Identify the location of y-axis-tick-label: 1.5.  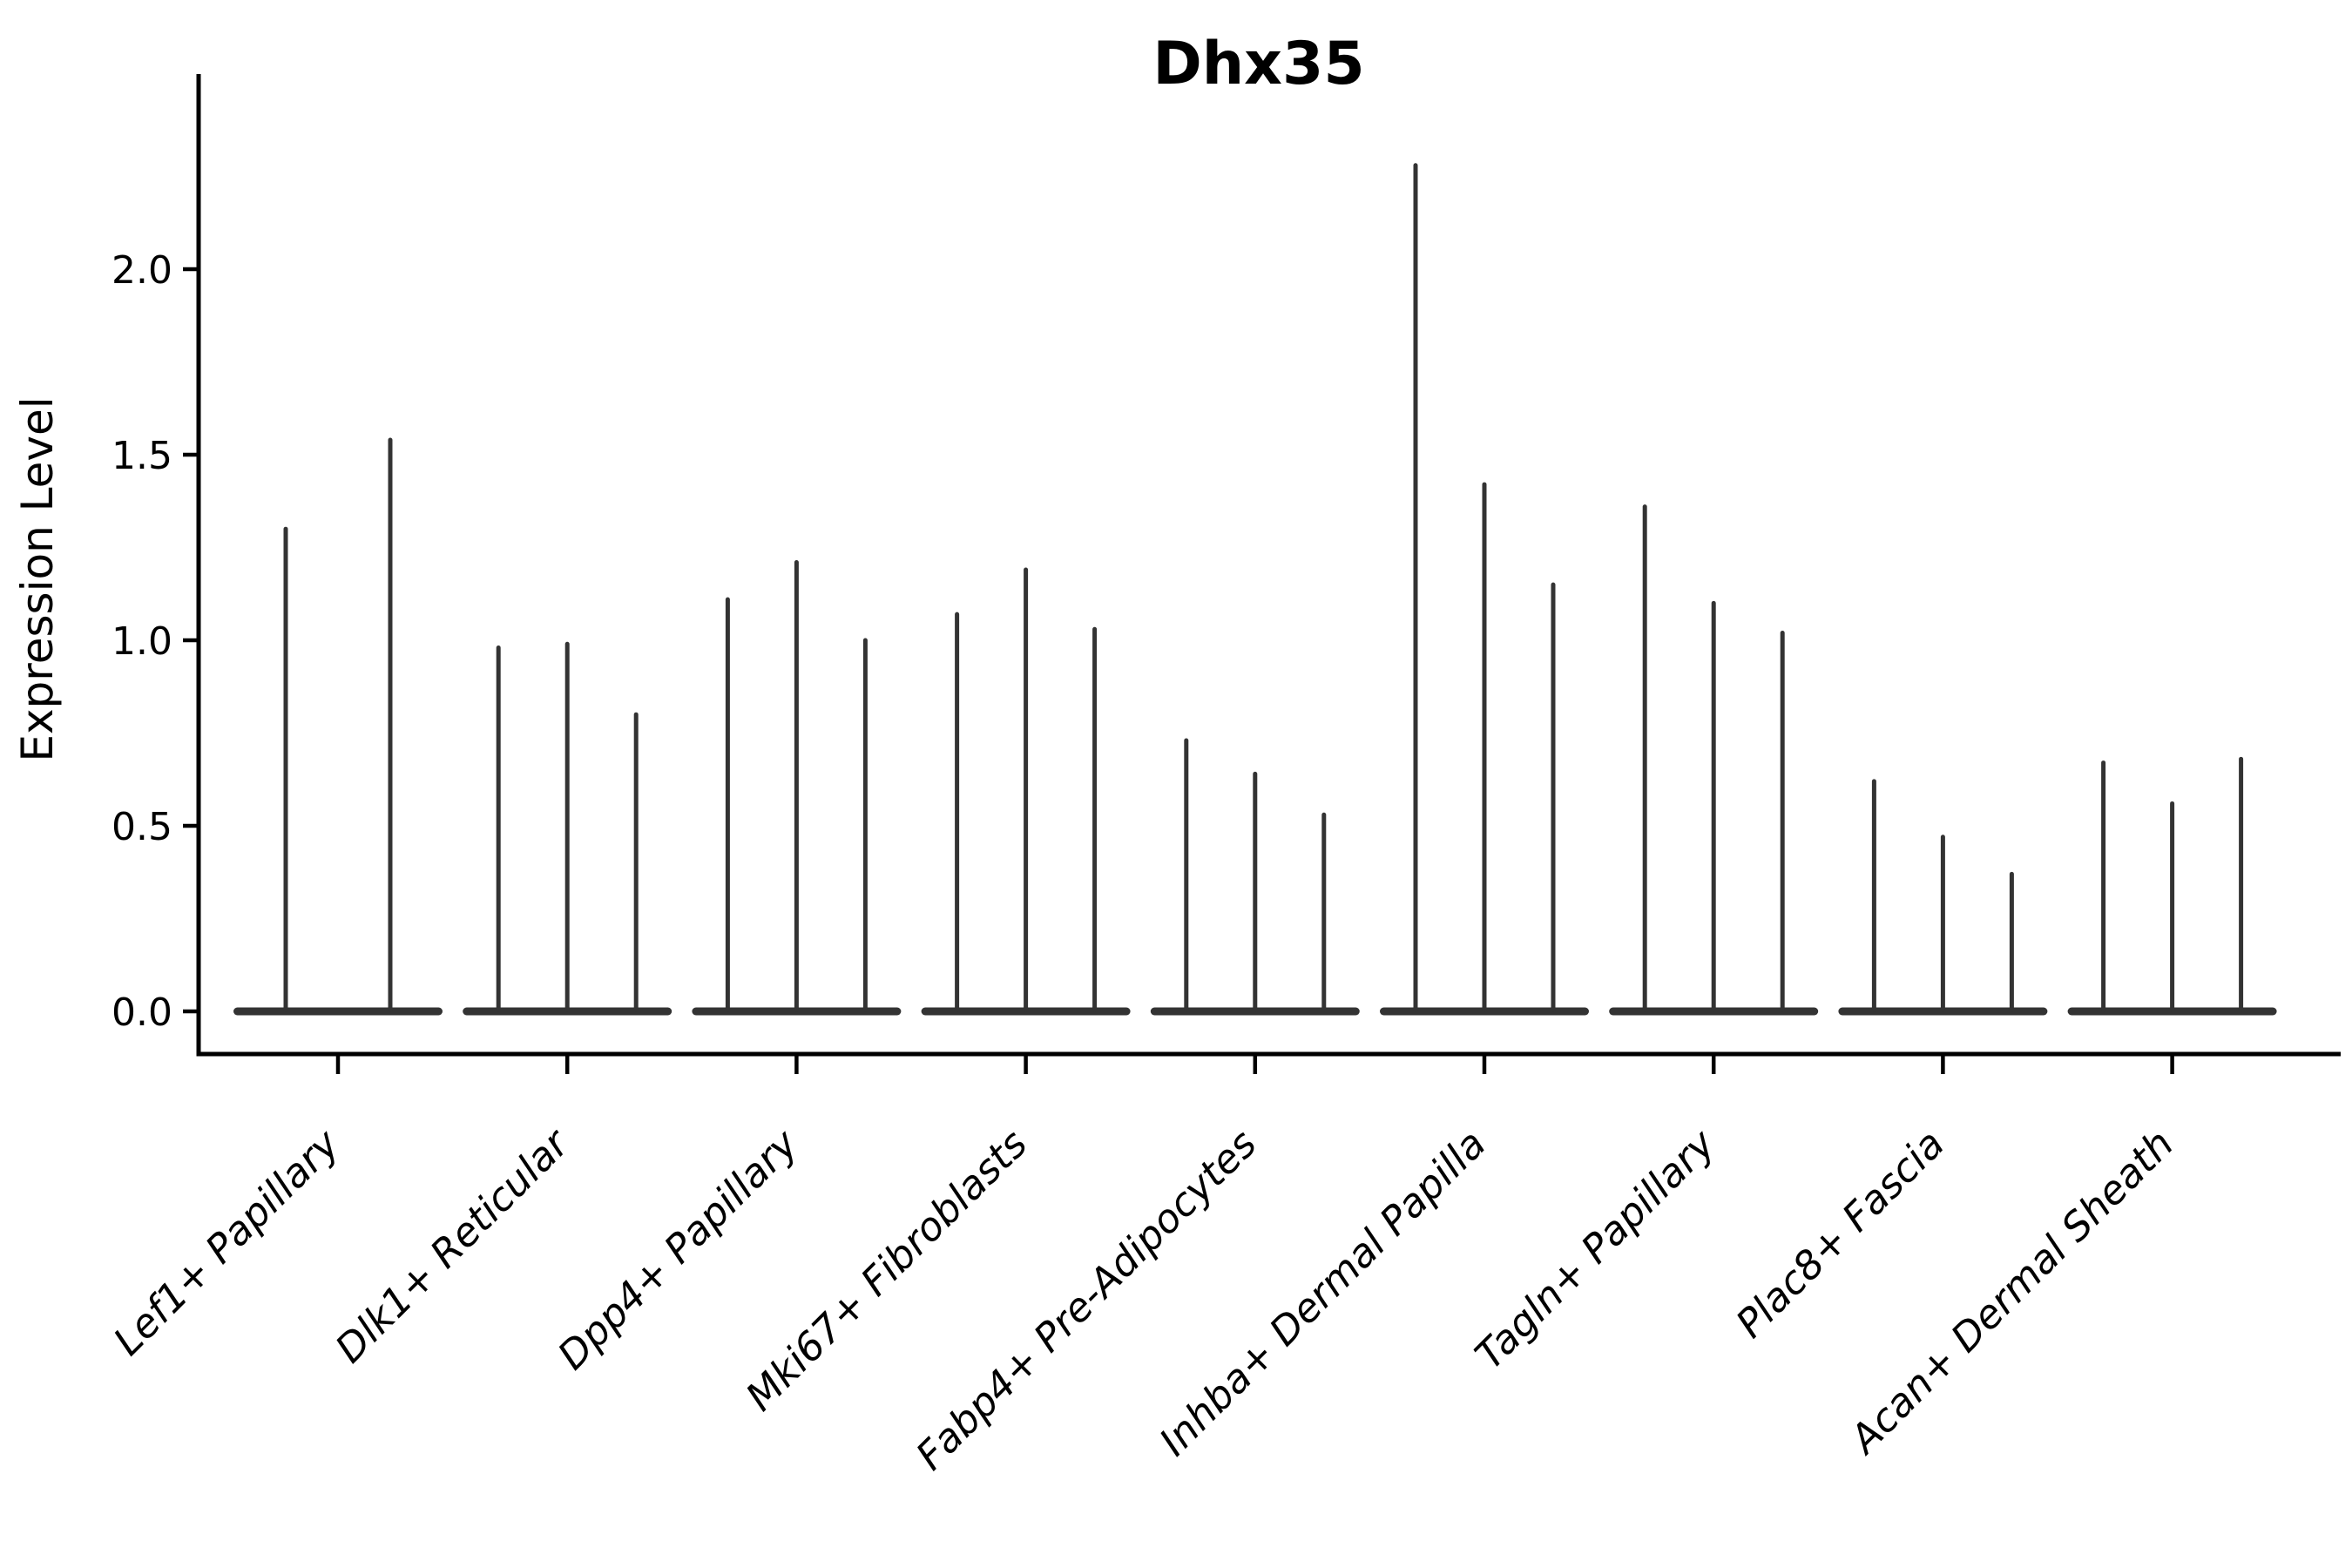
(142, 456).